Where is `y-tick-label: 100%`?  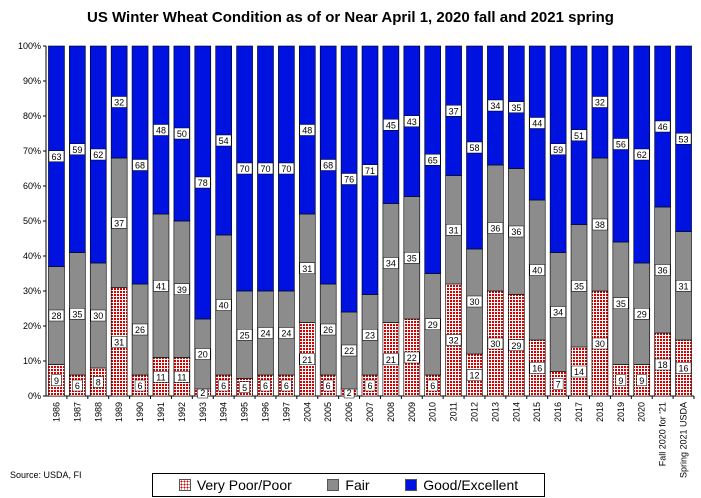
y-tick-label: 100% is located at coordinates (29, 46).